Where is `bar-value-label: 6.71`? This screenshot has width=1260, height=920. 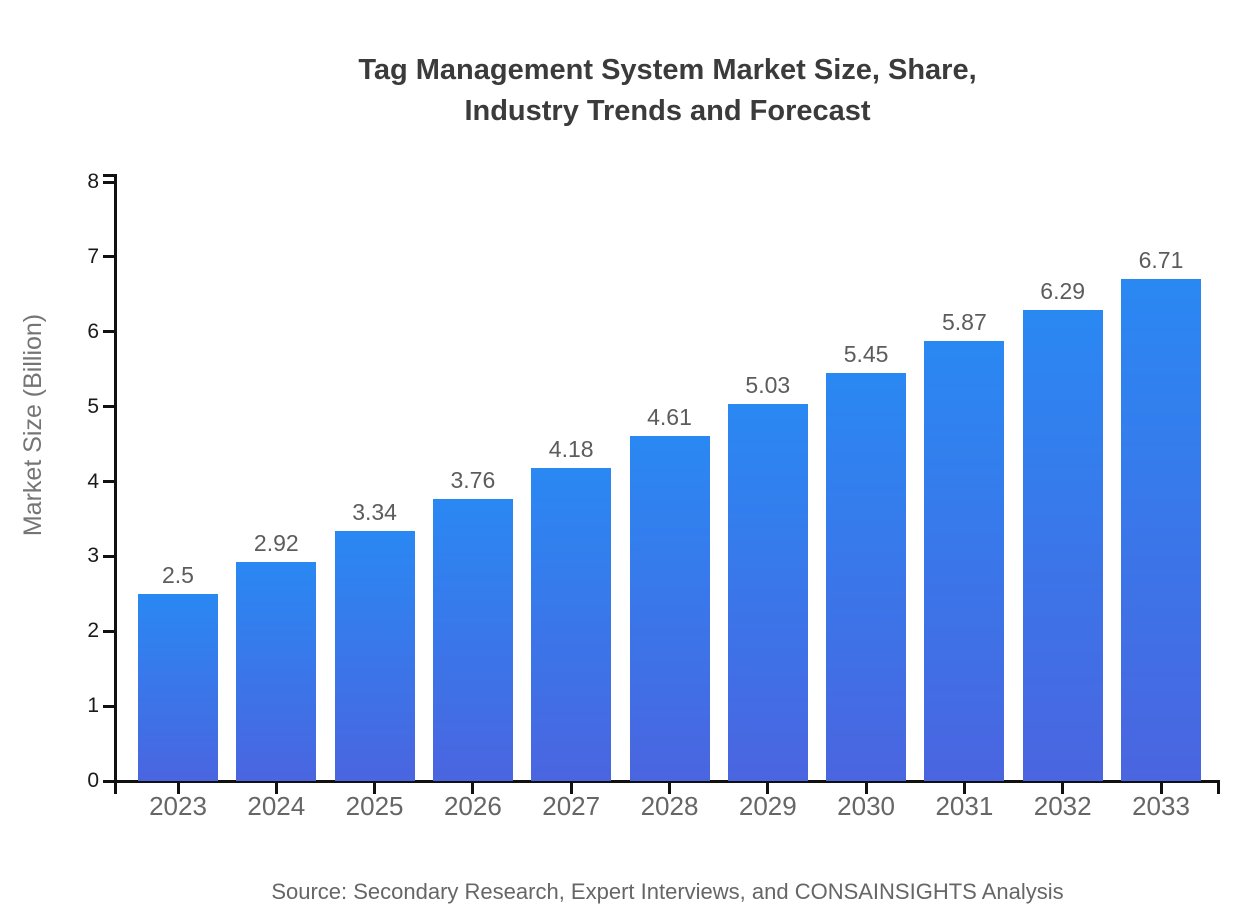
bar-value-label: 6.71 is located at coordinates (1161, 259).